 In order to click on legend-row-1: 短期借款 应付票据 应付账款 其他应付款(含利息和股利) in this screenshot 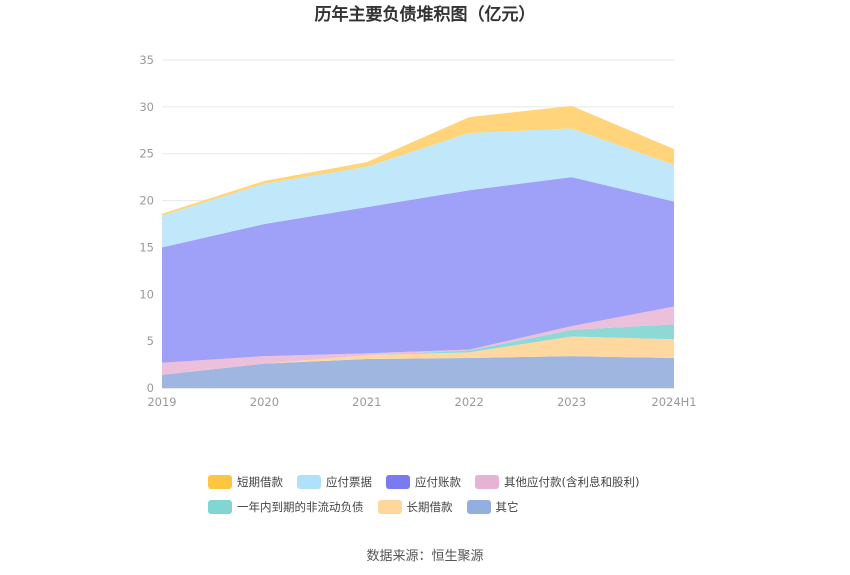, I will do `click(438, 481)`.